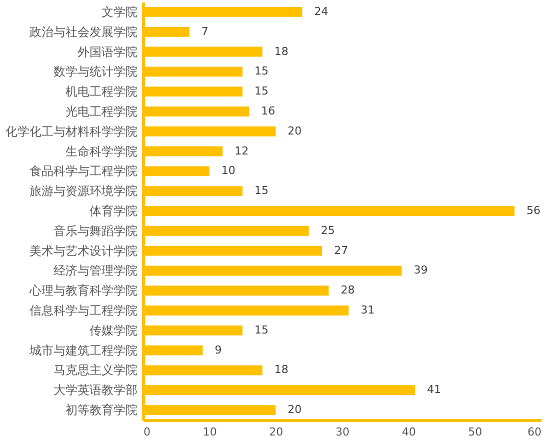 The width and height of the screenshot is (553, 442). What do you see at coordinates (228, 171) in the screenshot?
I see `data-label: 10` at bounding box center [228, 171].